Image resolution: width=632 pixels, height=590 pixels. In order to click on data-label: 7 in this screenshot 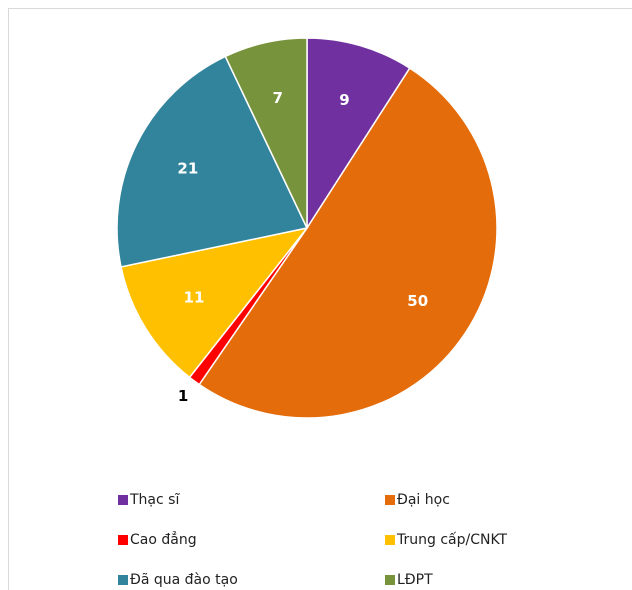, I will do `click(277, 98)`.